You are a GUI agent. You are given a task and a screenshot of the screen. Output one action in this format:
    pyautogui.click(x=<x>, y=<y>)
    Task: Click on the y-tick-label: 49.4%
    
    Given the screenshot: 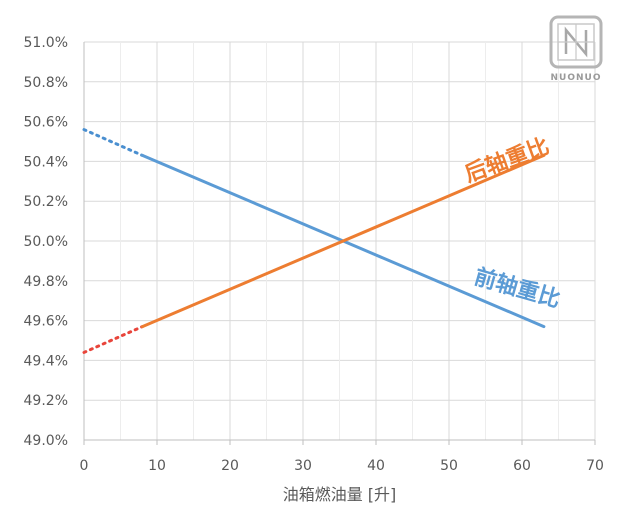 What is the action you would take?
    pyautogui.click(x=46, y=361)
    